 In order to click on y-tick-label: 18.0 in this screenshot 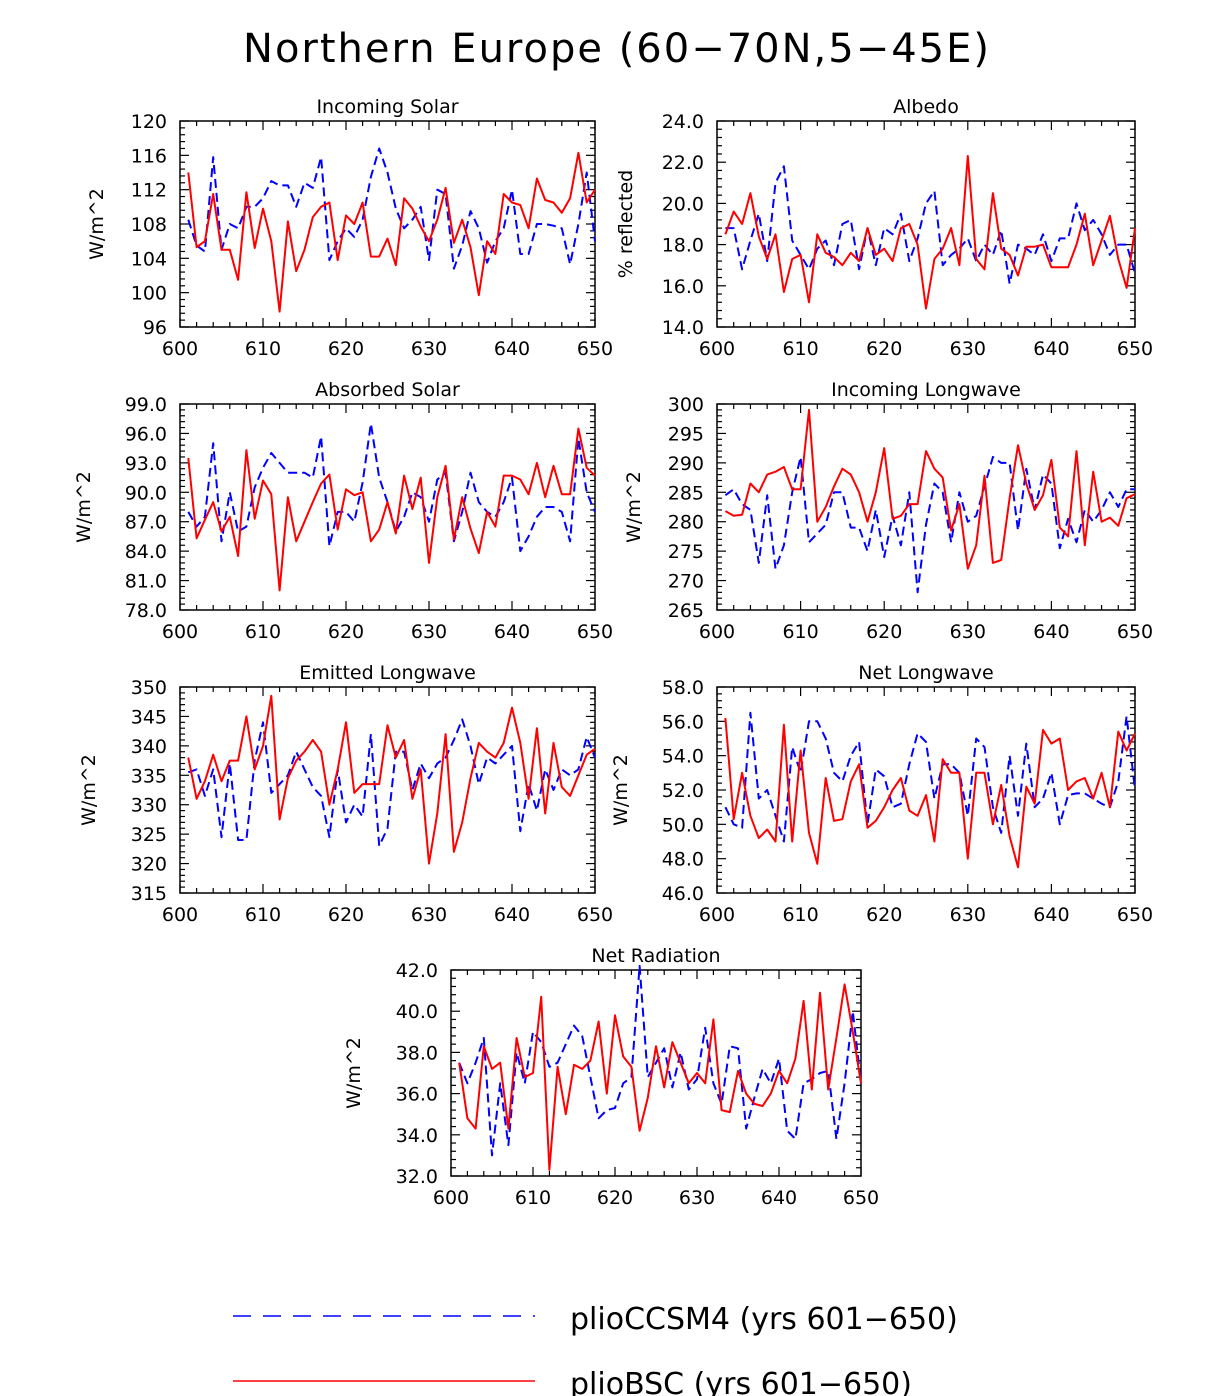, I will do `click(683, 246)`.